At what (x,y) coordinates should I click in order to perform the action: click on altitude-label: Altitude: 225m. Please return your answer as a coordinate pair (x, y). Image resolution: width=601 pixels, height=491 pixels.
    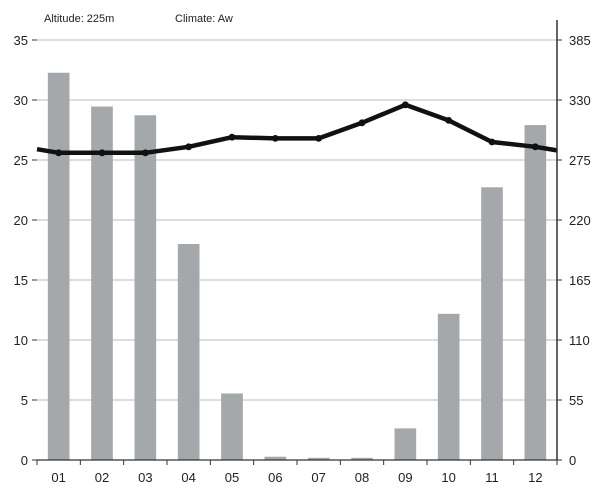
    Looking at the image, I should click on (79, 19).